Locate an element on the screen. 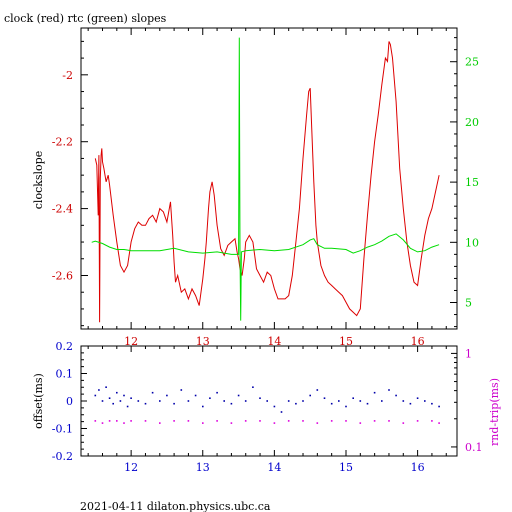 Image resolution: width=512 pixels, height=512 pixels. x-tick-label: 12 is located at coordinates (131, 467).